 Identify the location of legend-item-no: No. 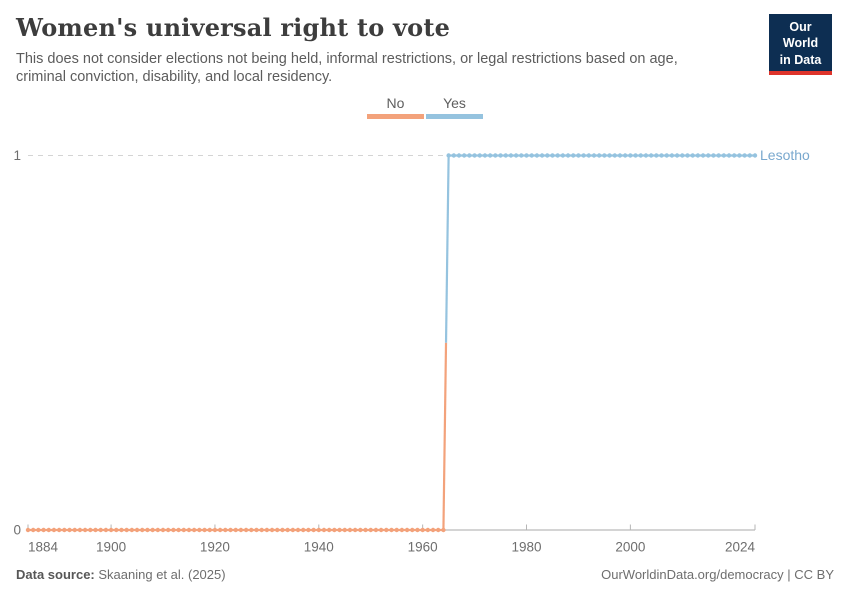
(395, 107).